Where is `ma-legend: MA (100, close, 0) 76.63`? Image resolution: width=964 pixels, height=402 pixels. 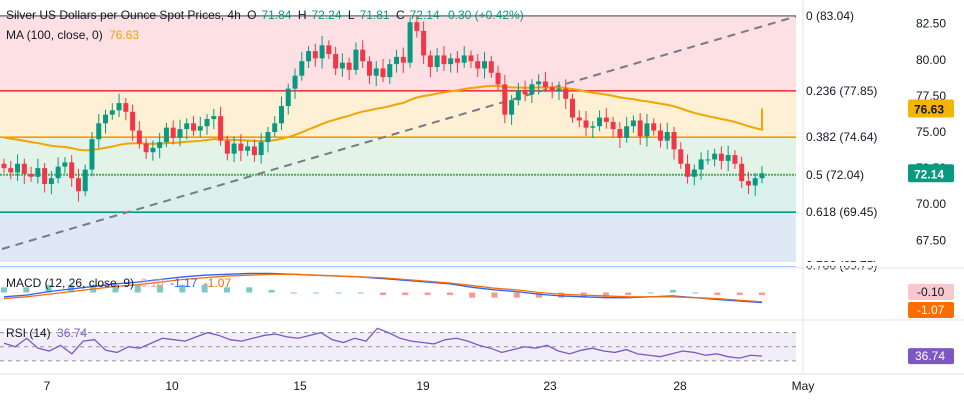
ma-legend: MA (100, close, 0) 76.63 is located at coordinates (74, 35).